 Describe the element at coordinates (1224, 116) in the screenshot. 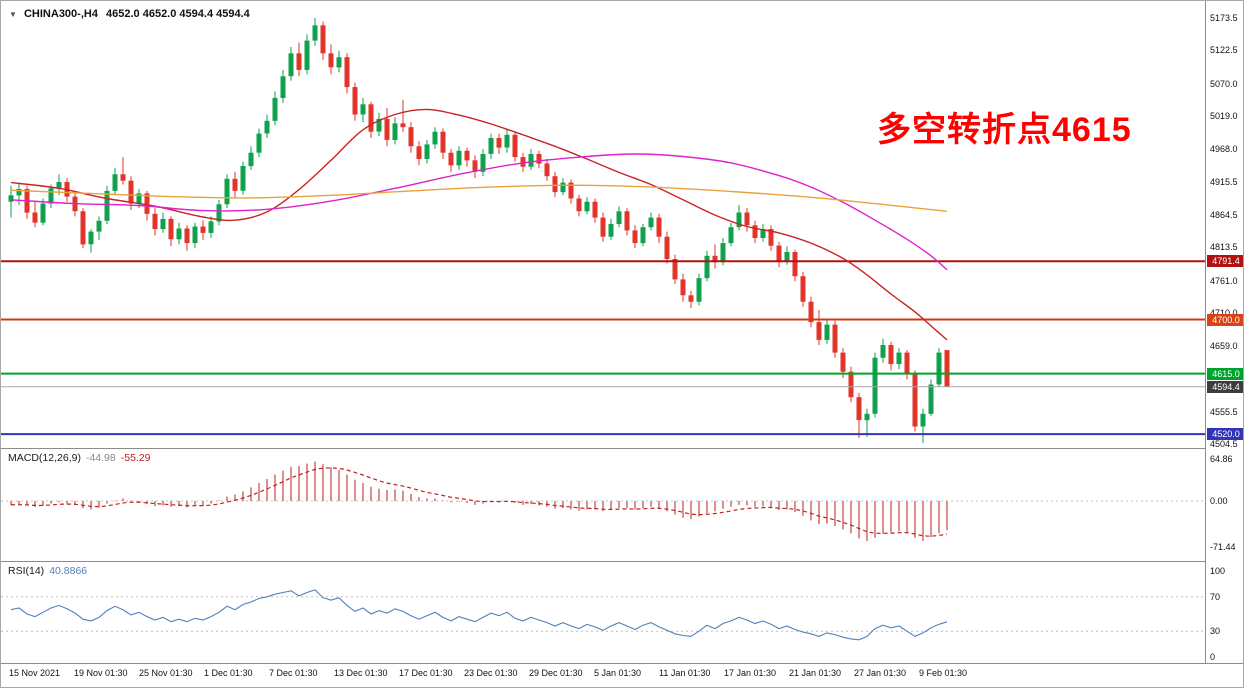

I see `price-axis-label: 5019.0` at that location.